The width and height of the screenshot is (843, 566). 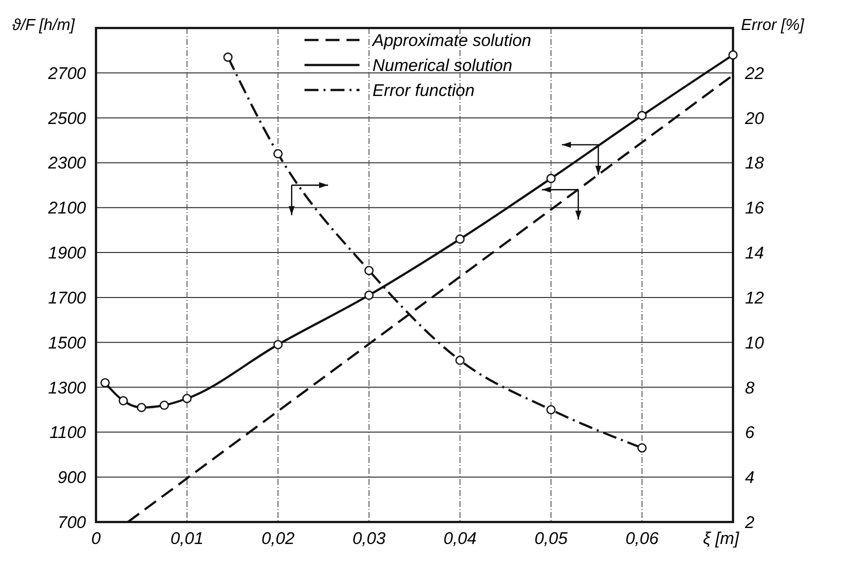 What do you see at coordinates (67, 208) in the screenshot?
I see `y-tick-label: 2100` at bounding box center [67, 208].